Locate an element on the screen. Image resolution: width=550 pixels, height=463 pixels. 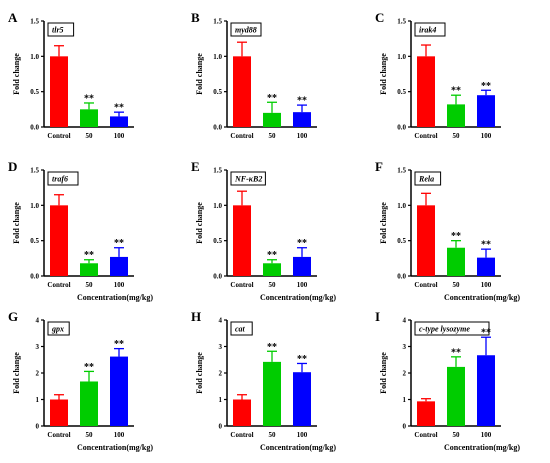
gene-label: tlr5 is located at coordinates (58, 30).